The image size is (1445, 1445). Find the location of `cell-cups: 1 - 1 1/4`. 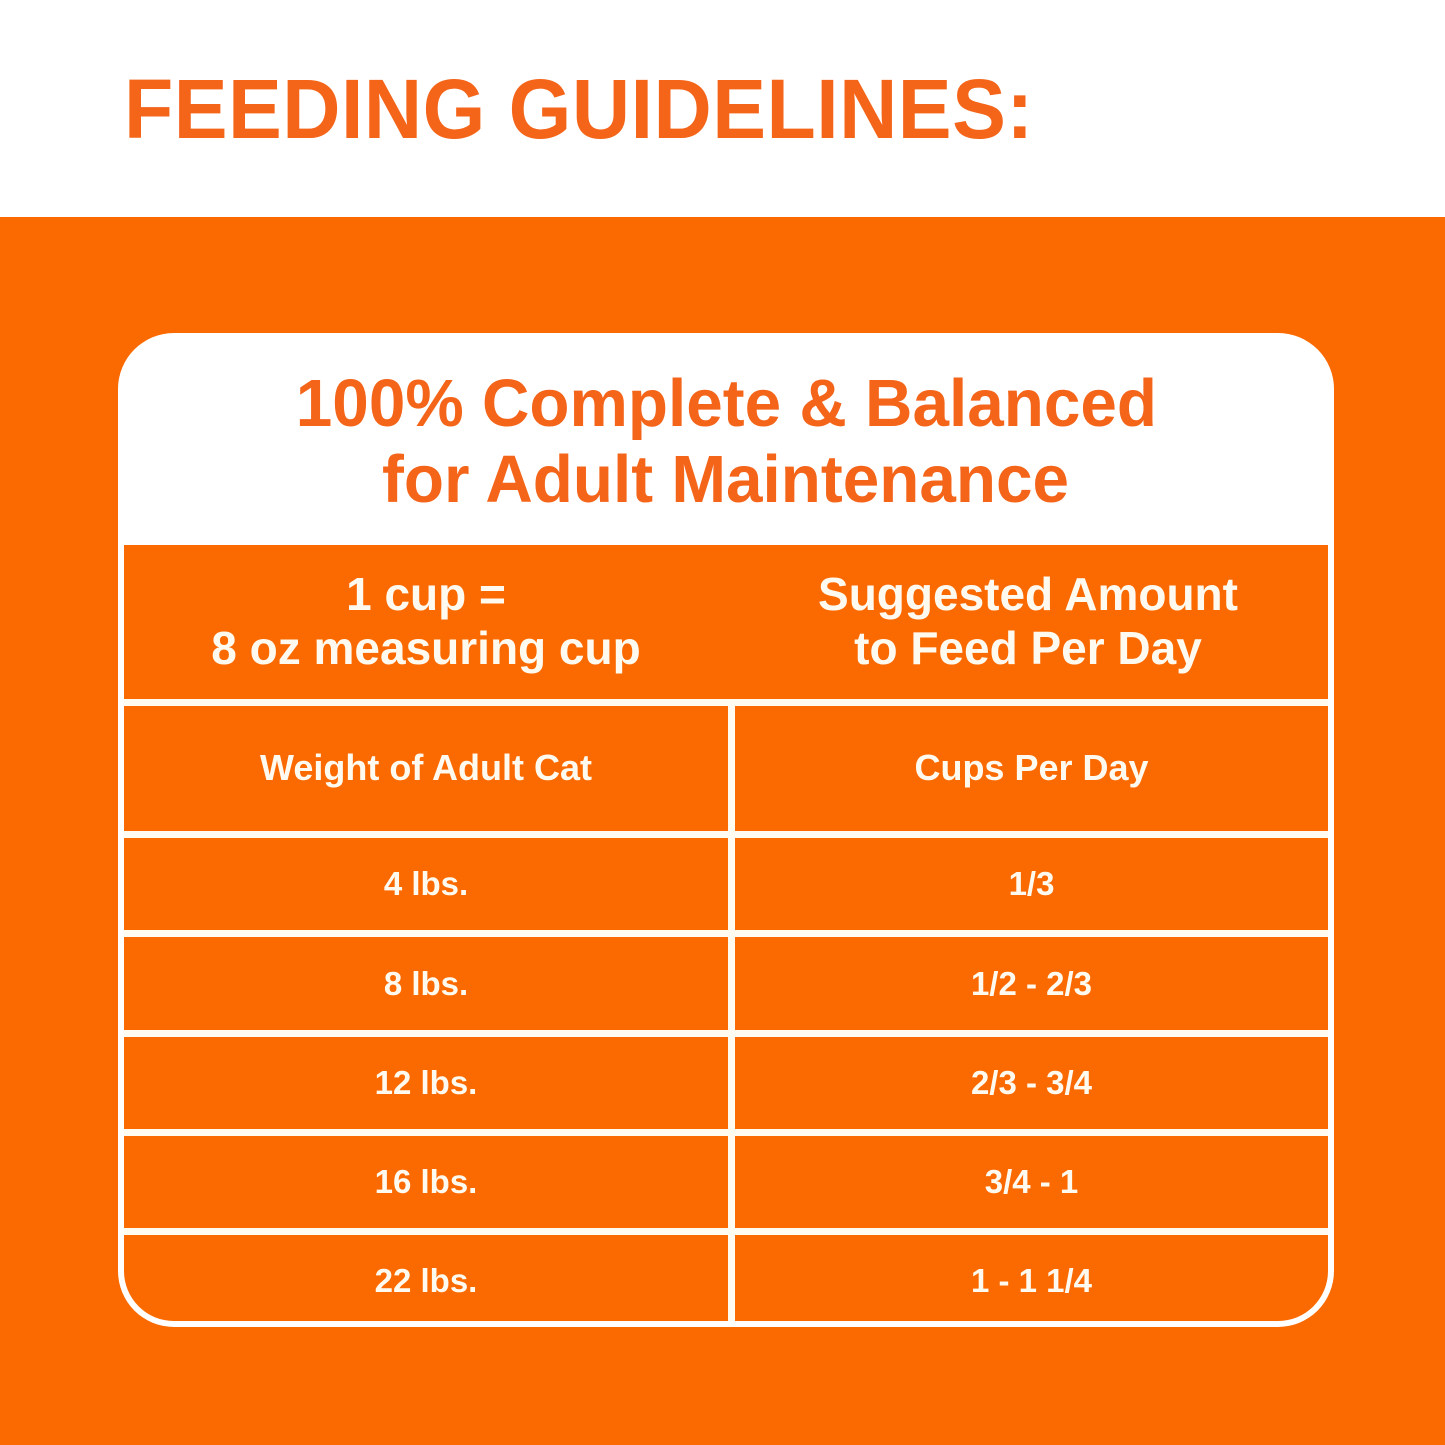

cell-cups: 1 - 1 1/4 is located at coordinates (1031, 1277).